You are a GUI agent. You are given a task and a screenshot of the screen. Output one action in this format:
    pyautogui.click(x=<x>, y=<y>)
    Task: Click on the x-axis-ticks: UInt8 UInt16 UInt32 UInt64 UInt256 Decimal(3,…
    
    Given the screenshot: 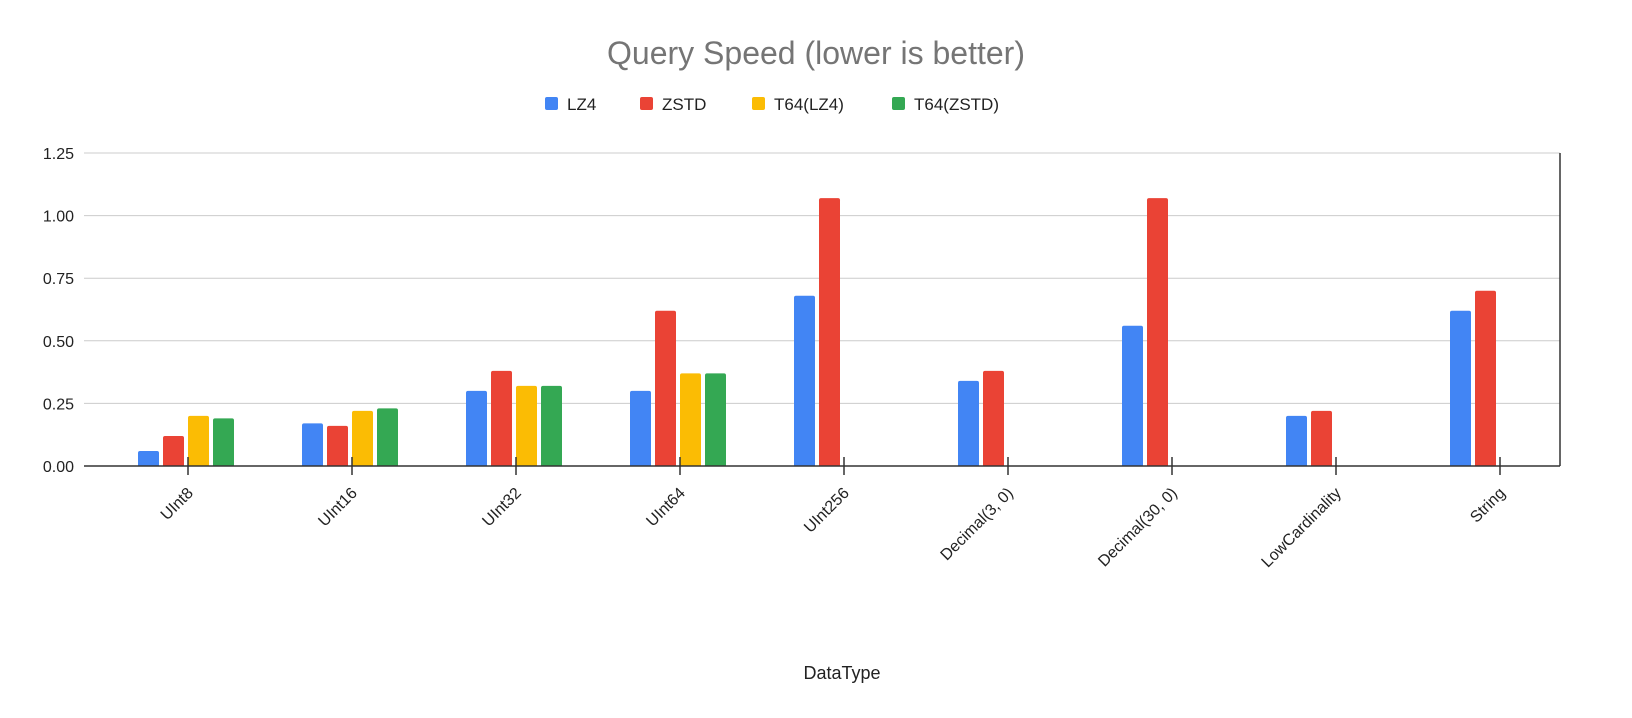 What is the action you would take?
    pyautogui.click(x=833, y=514)
    